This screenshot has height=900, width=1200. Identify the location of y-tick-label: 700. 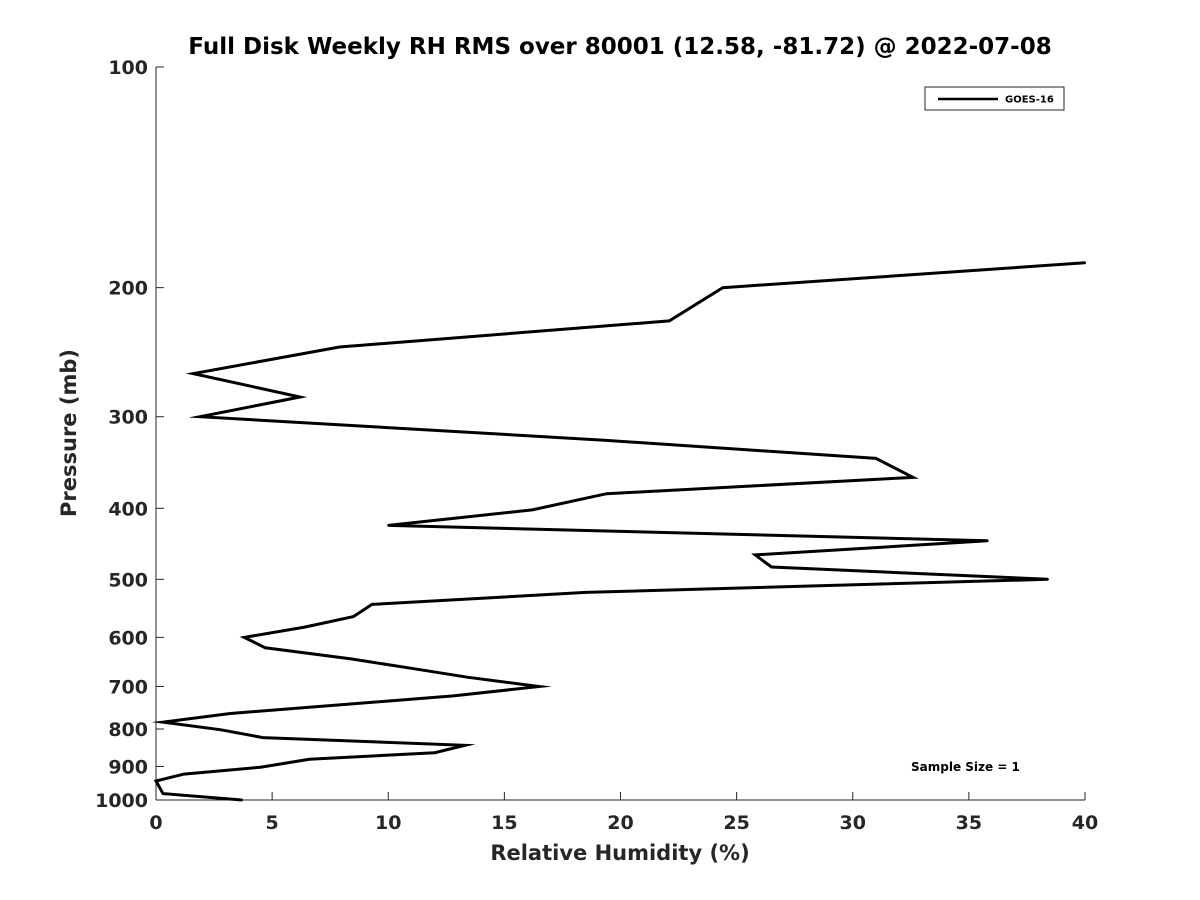
(128, 687).